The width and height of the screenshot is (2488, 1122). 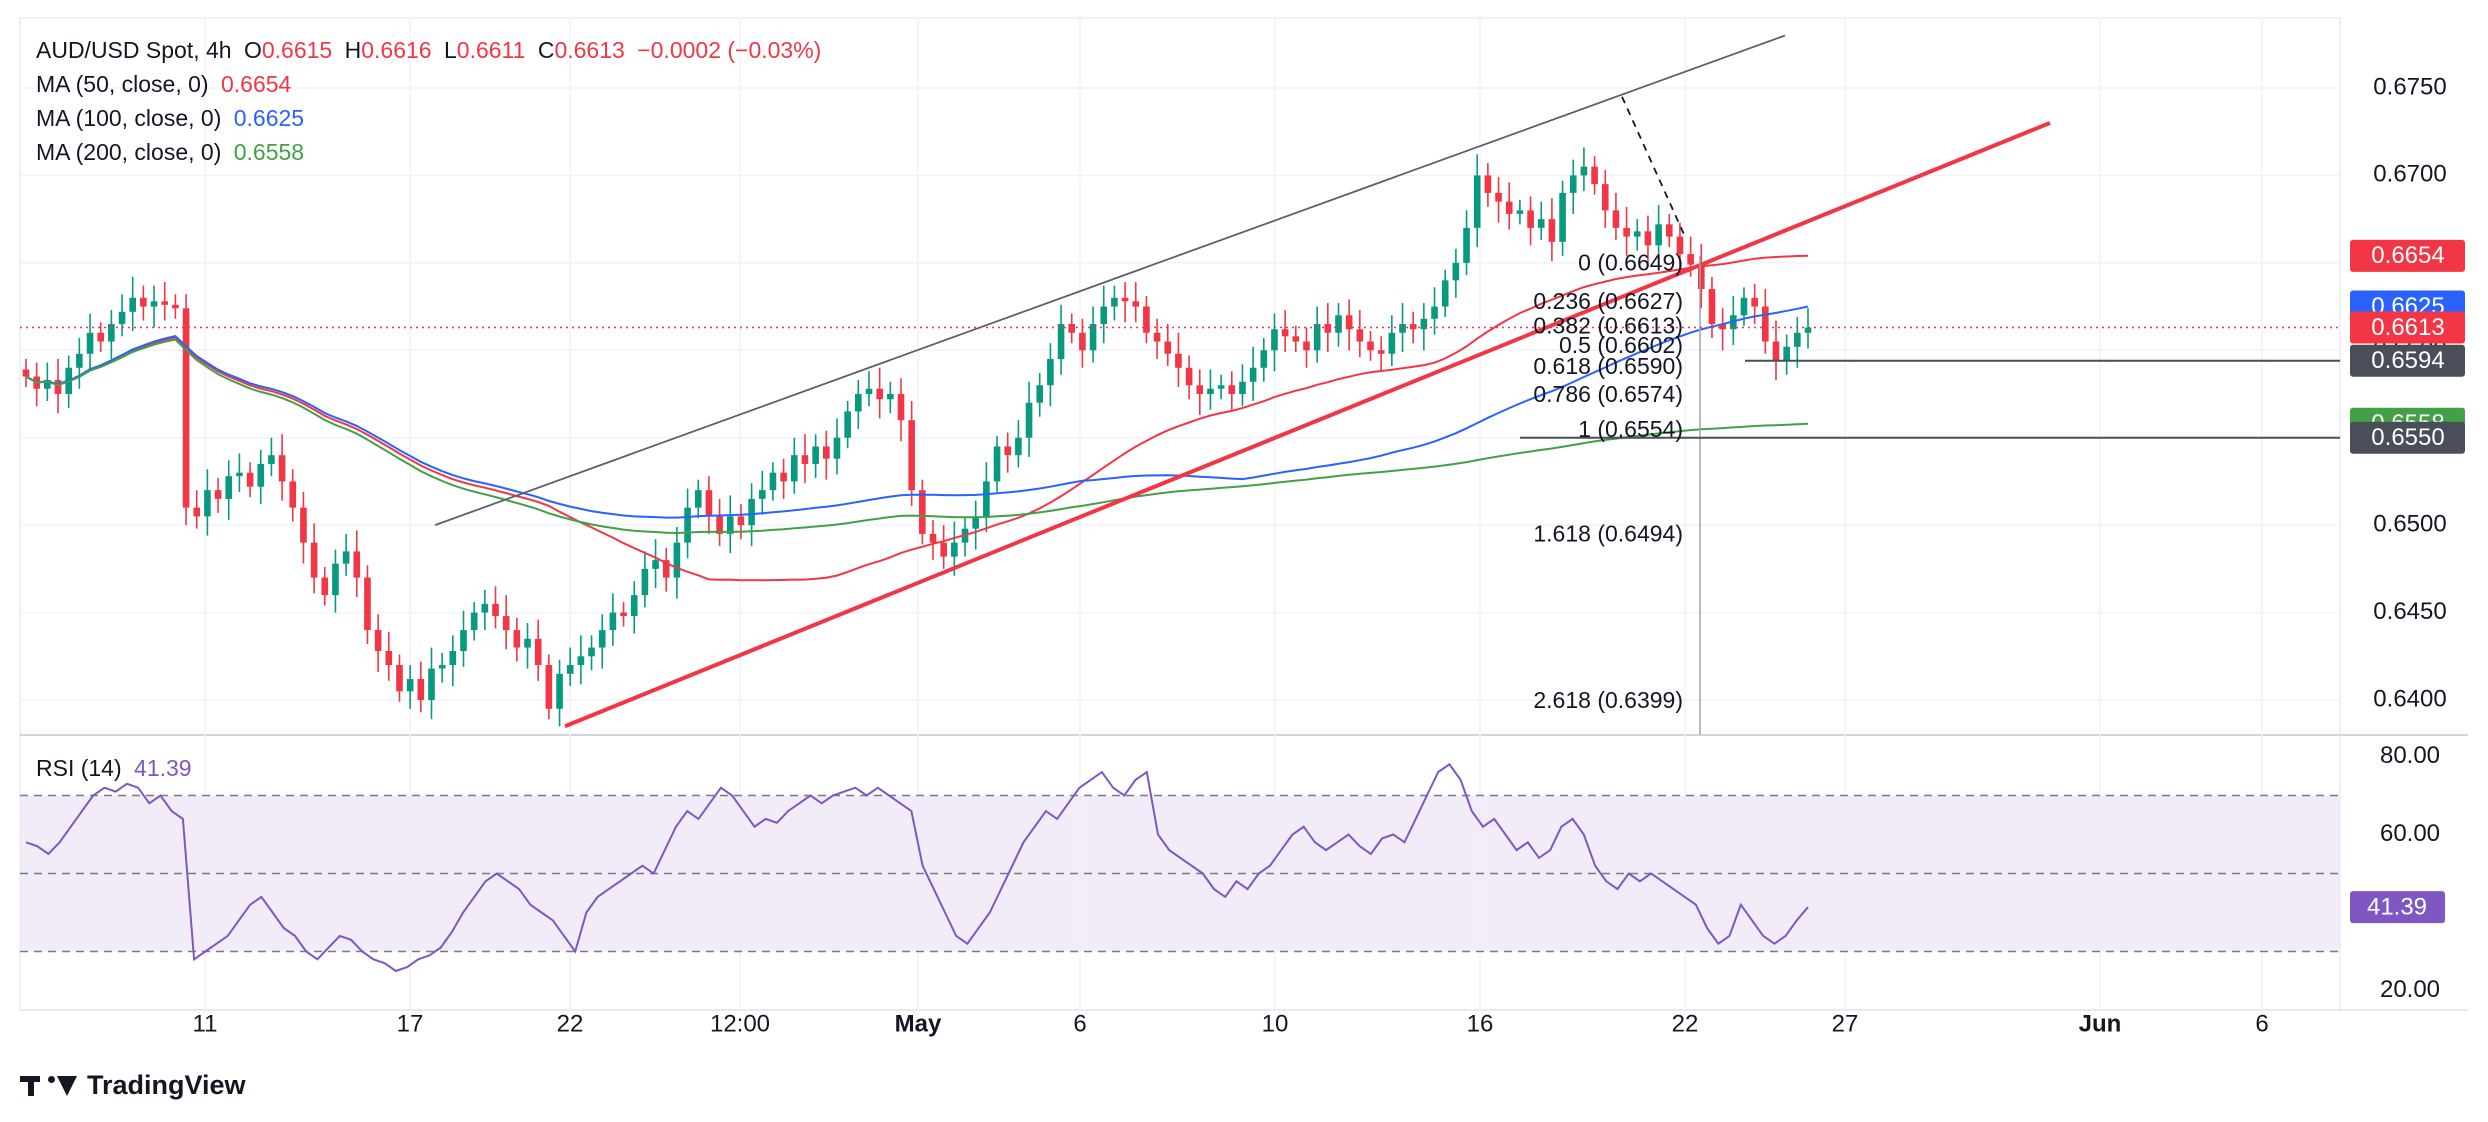 I want to click on close-value: 0.6613, so click(x=589, y=50).